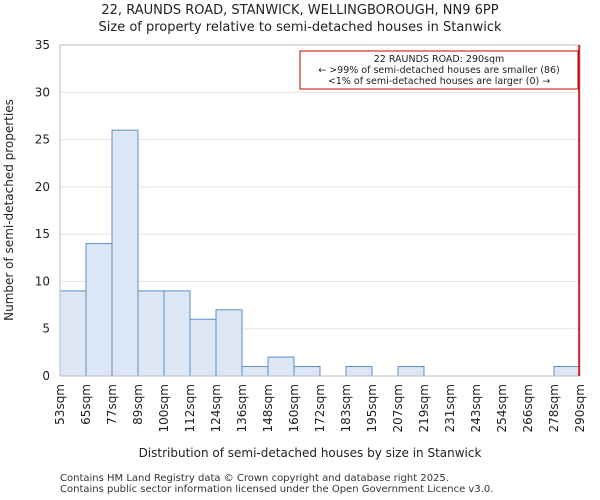 This screenshot has height=500, width=600. Describe the element at coordinates (398, 408) in the screenshot. I see `x-tick-label: 207sqm` at that location.